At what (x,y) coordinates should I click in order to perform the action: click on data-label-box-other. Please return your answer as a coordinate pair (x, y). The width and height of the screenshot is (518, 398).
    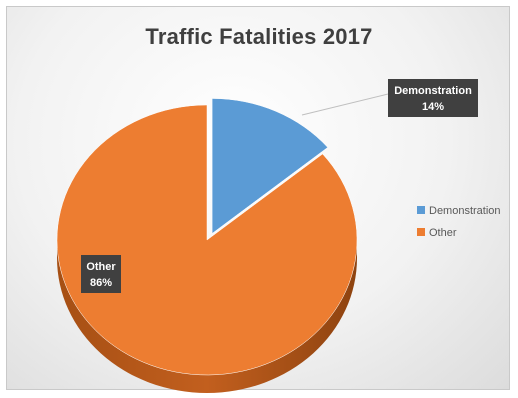
    Looking at the image, I should click on (101, 274).